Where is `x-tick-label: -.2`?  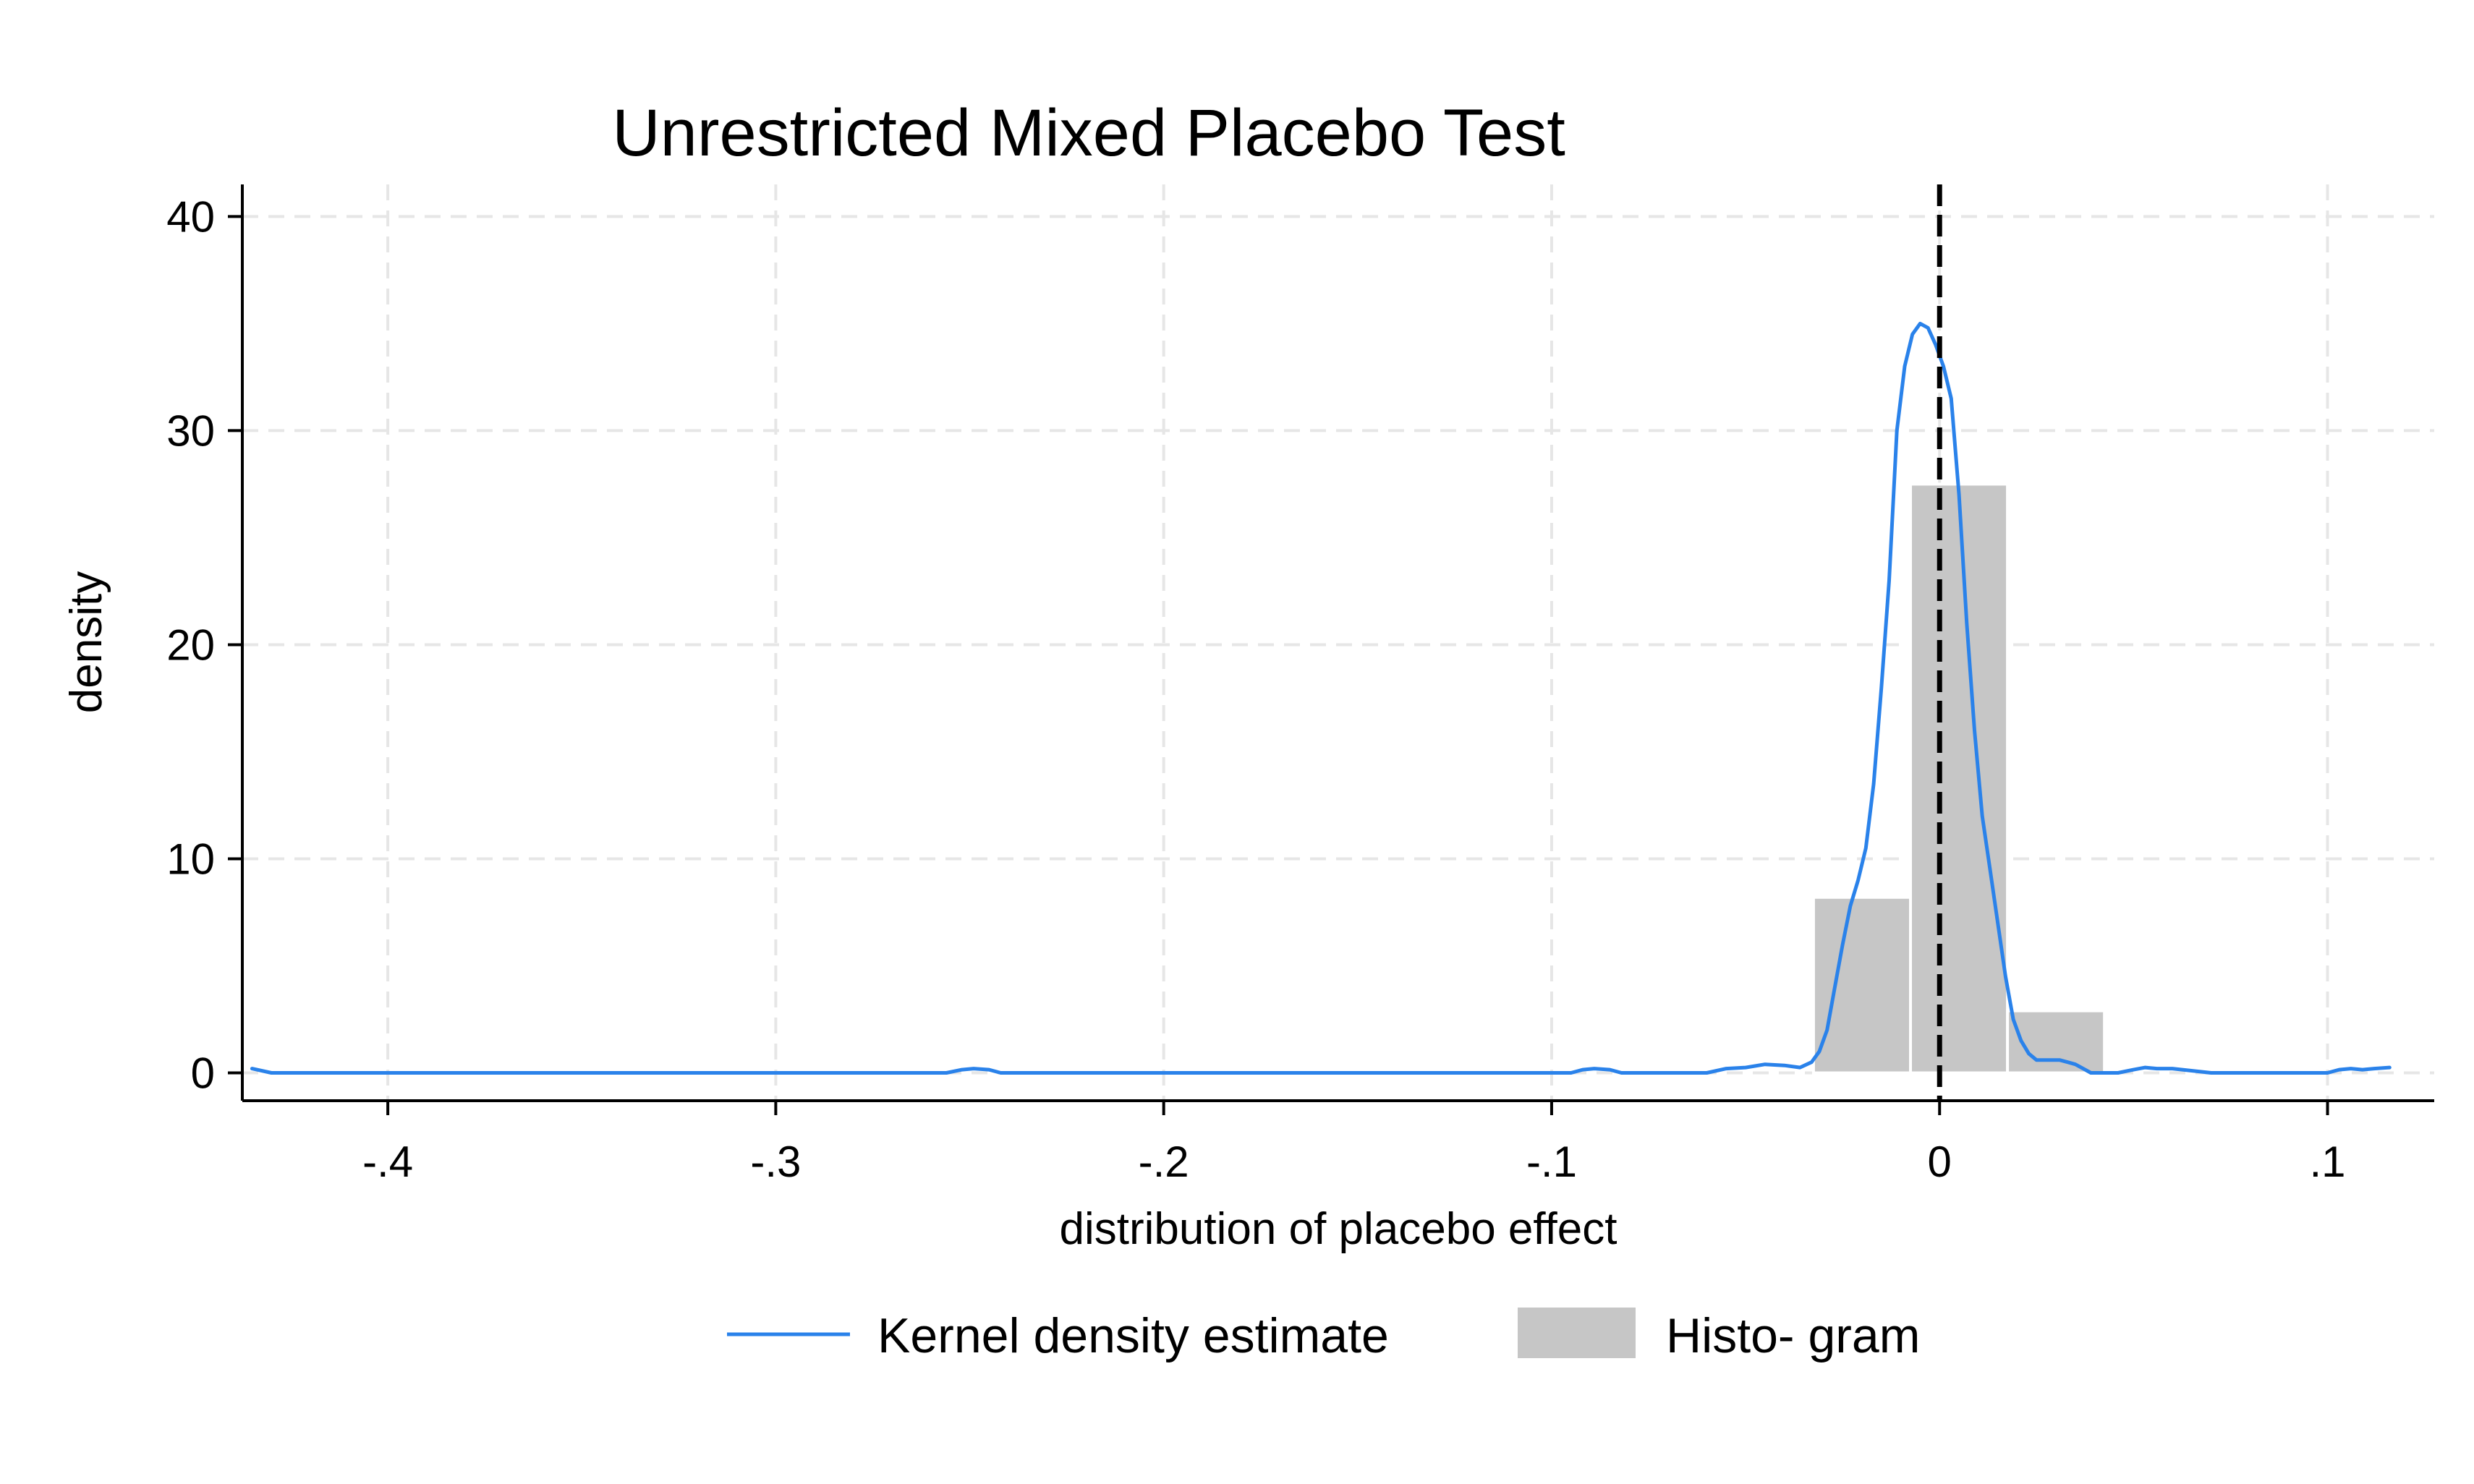
x-tick-label: -.2 is located at coordinates (1164, 1162).